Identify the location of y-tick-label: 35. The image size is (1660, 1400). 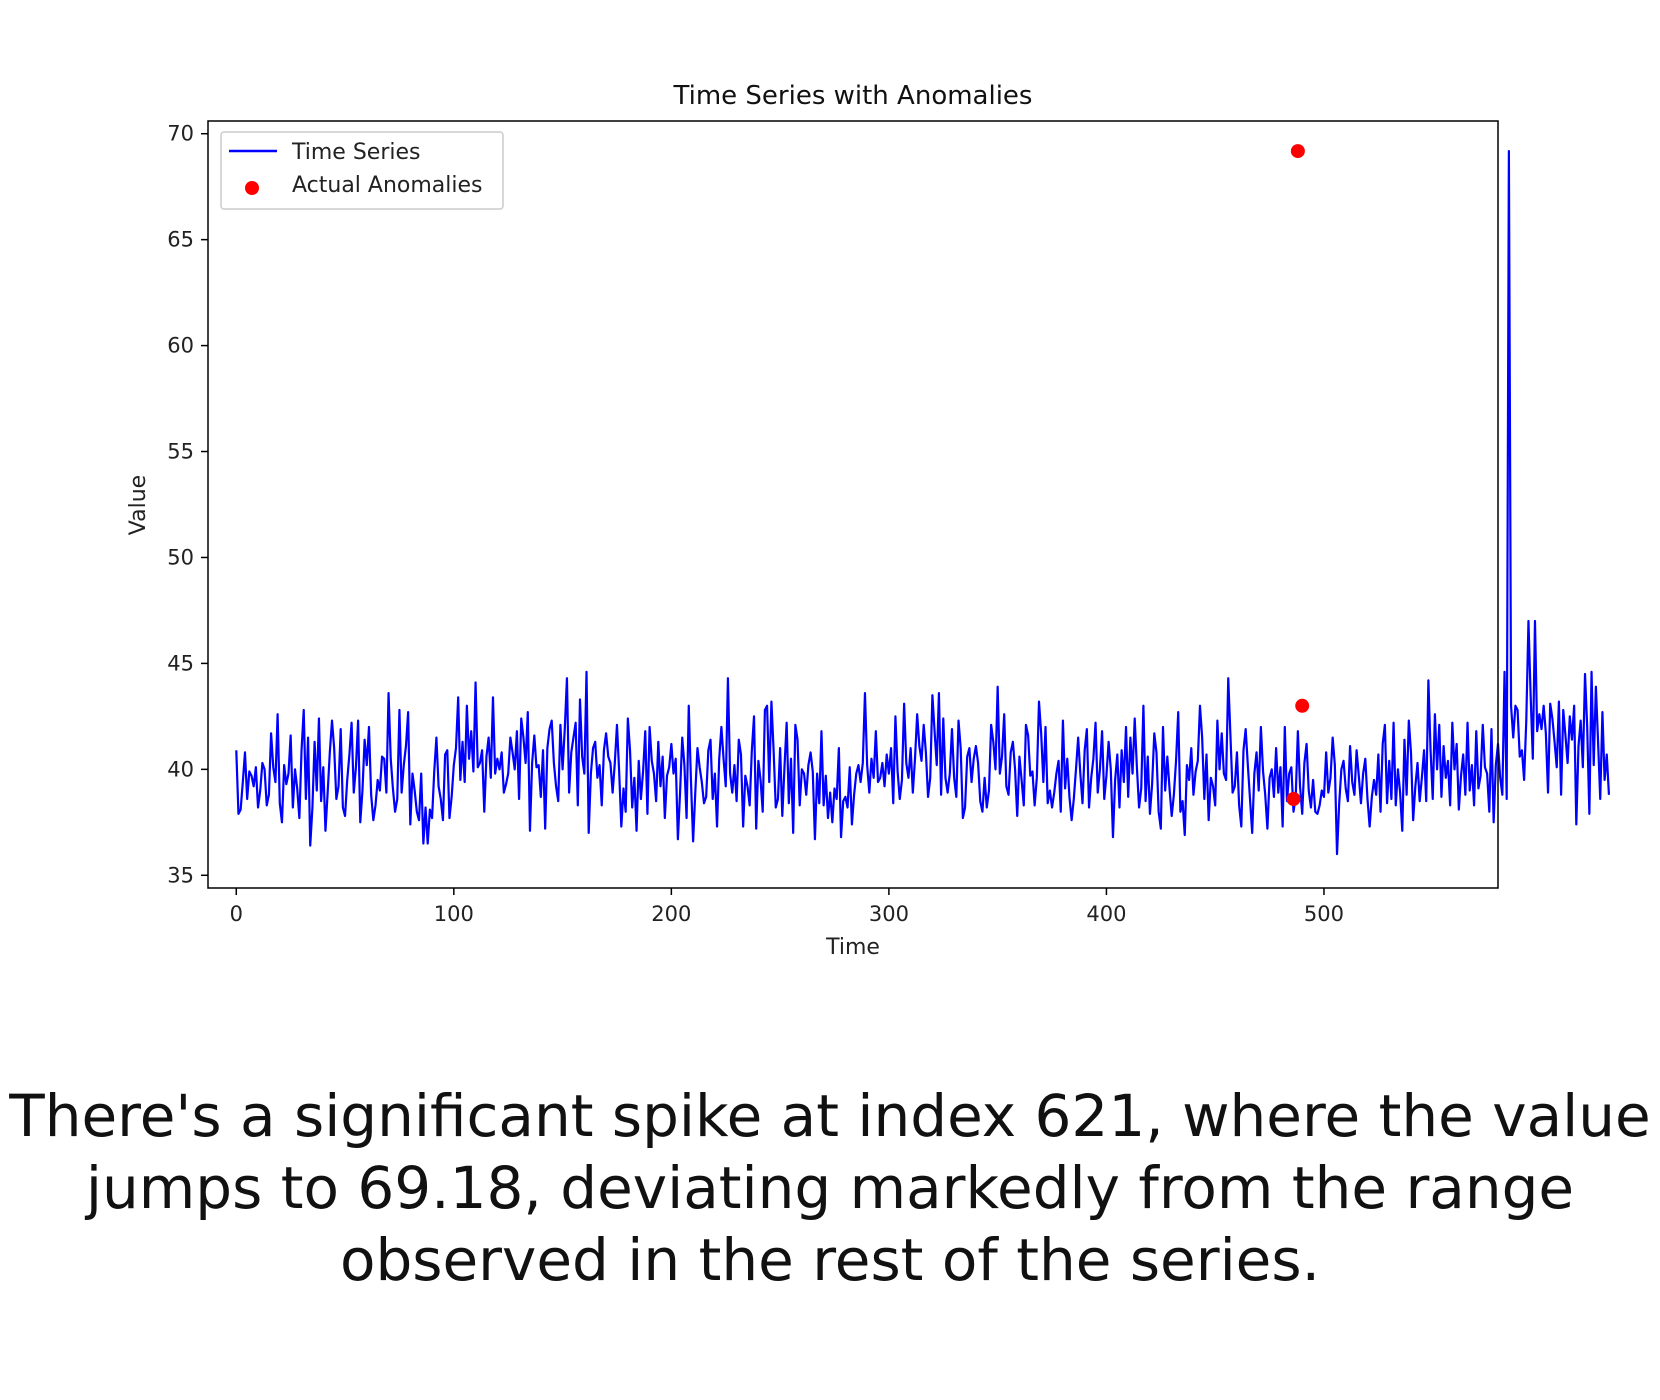
(180, 875).